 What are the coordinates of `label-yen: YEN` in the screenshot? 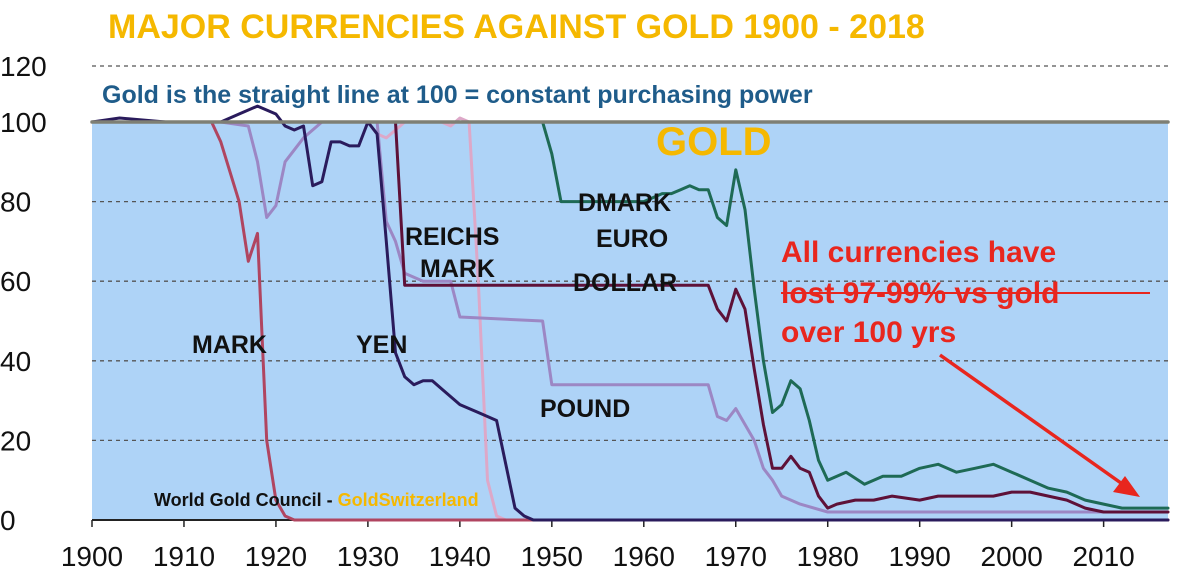 It's located at (381, 345).